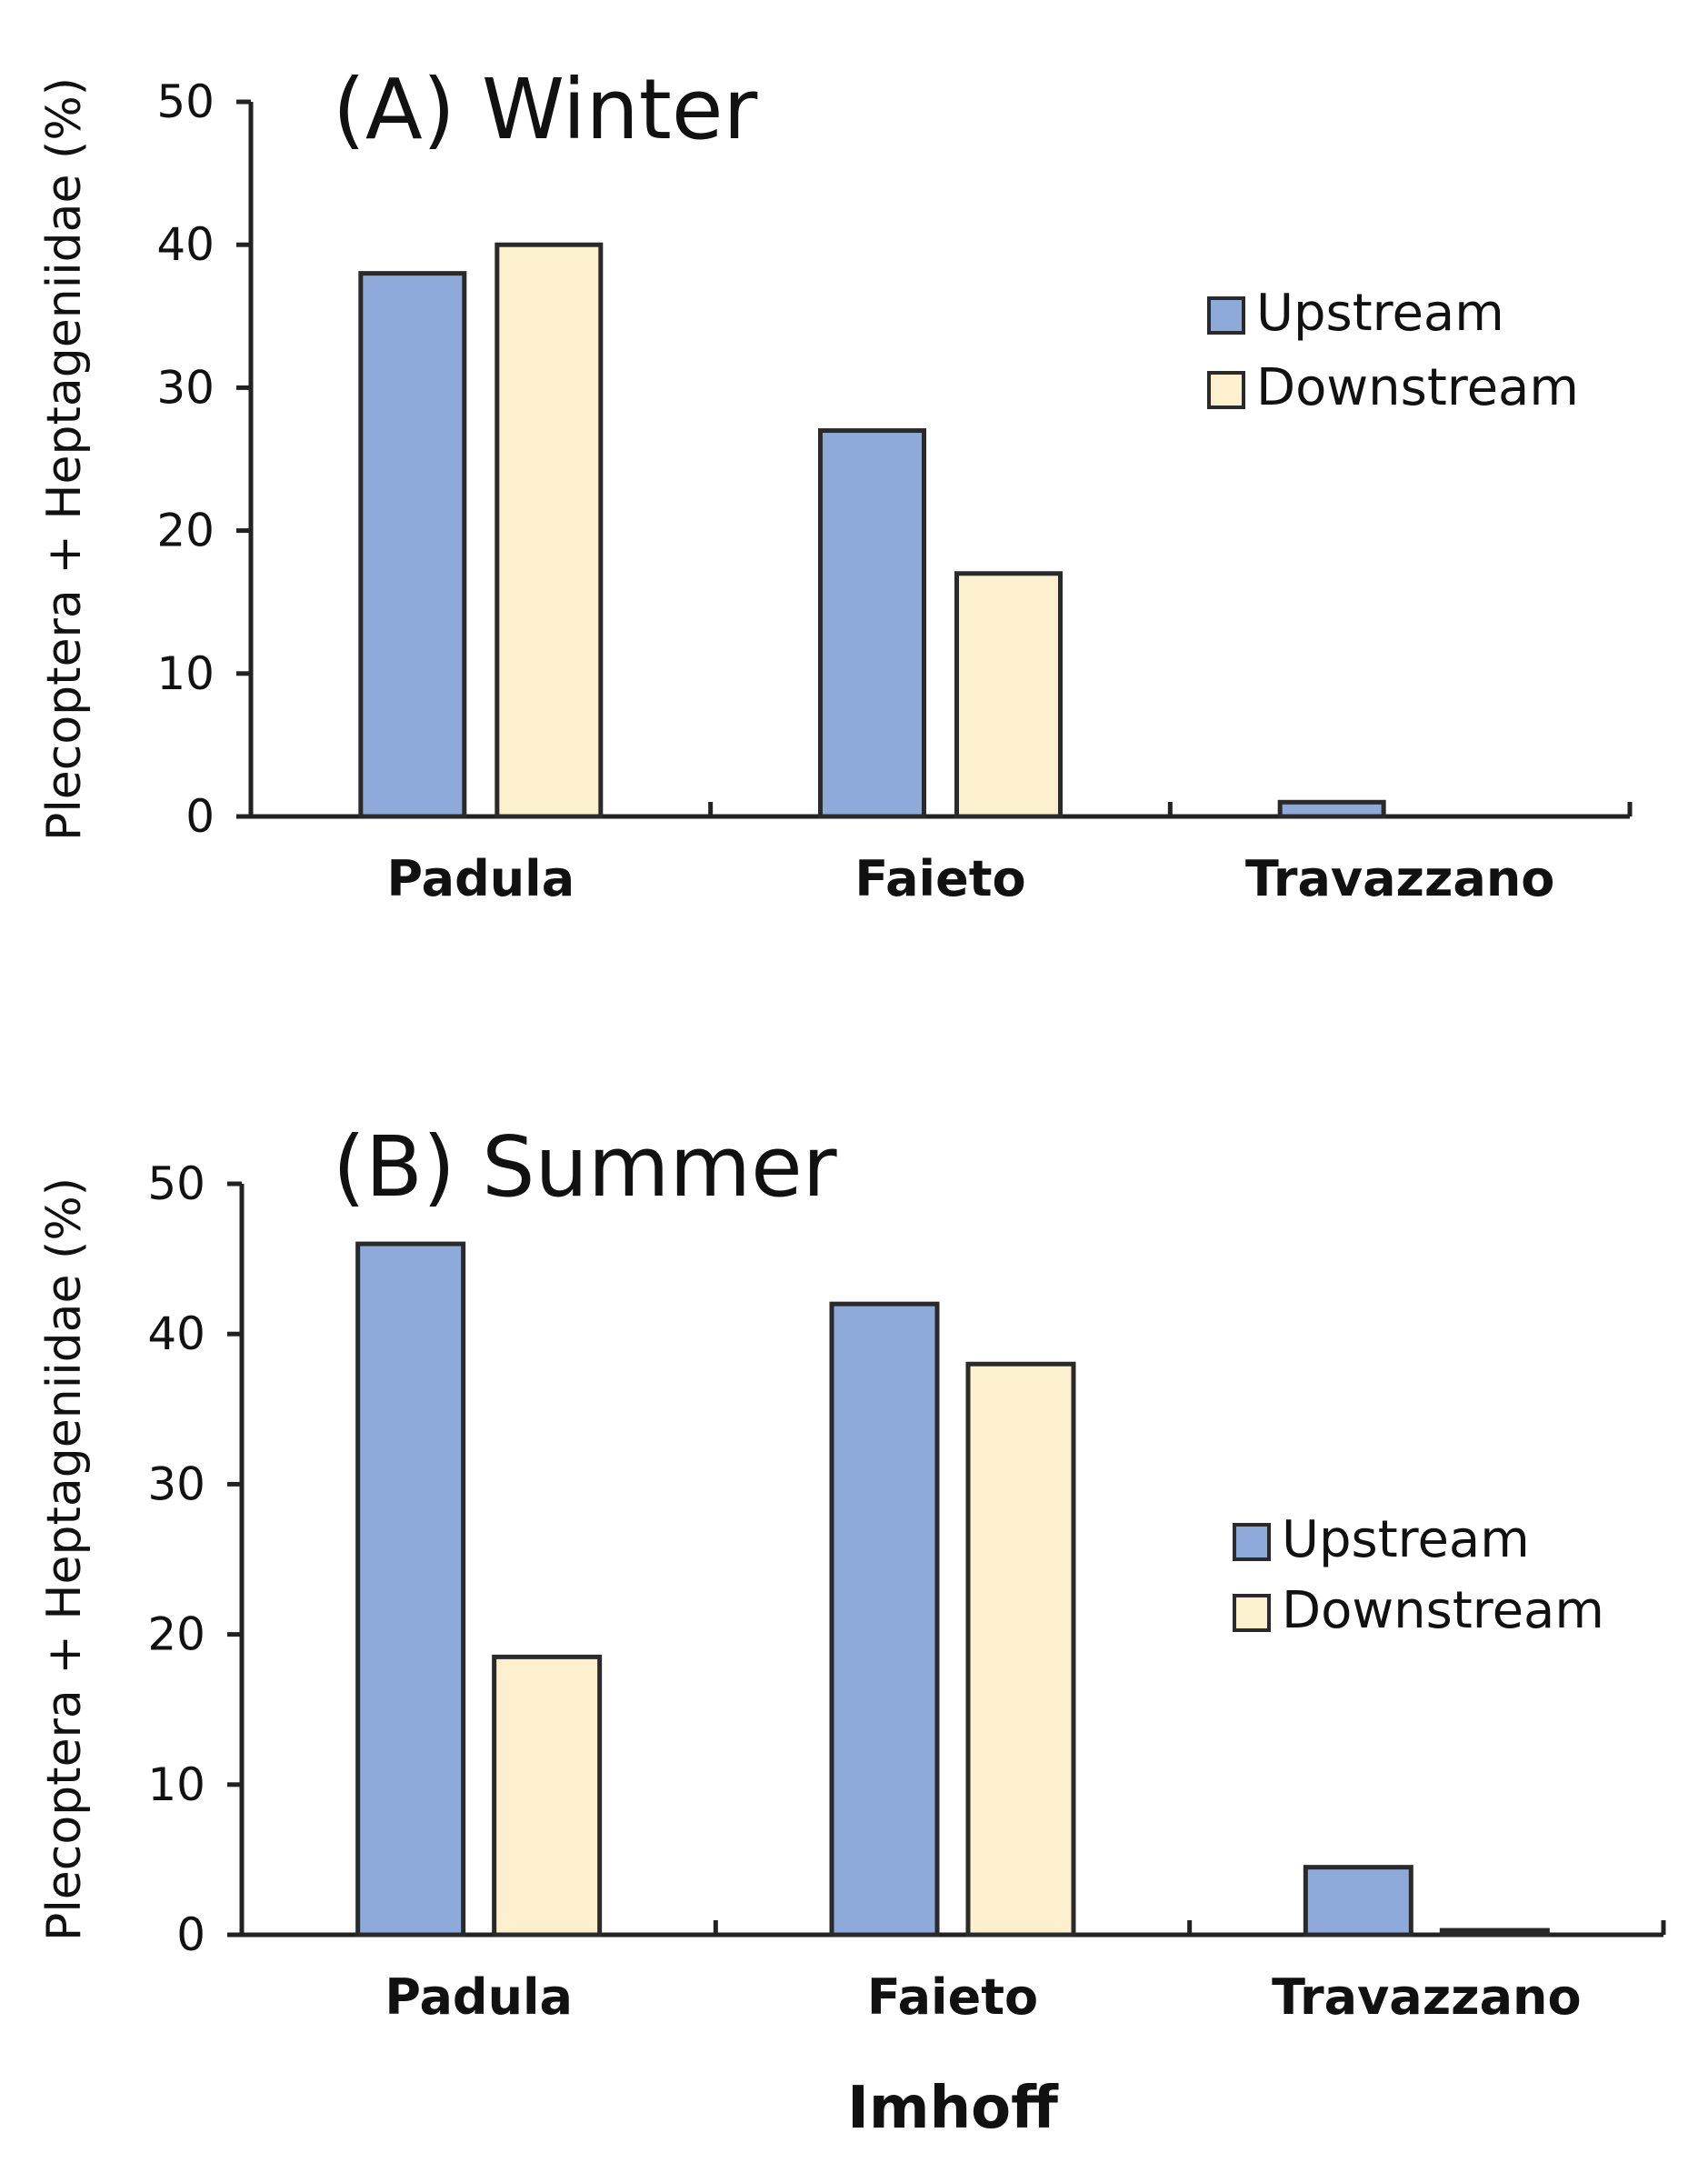 This screenshot has height=2163, width=1708. Describe the element at coordinates (545, 109) in the screenshot. I see `panel-title: (A) Winter` at that location.